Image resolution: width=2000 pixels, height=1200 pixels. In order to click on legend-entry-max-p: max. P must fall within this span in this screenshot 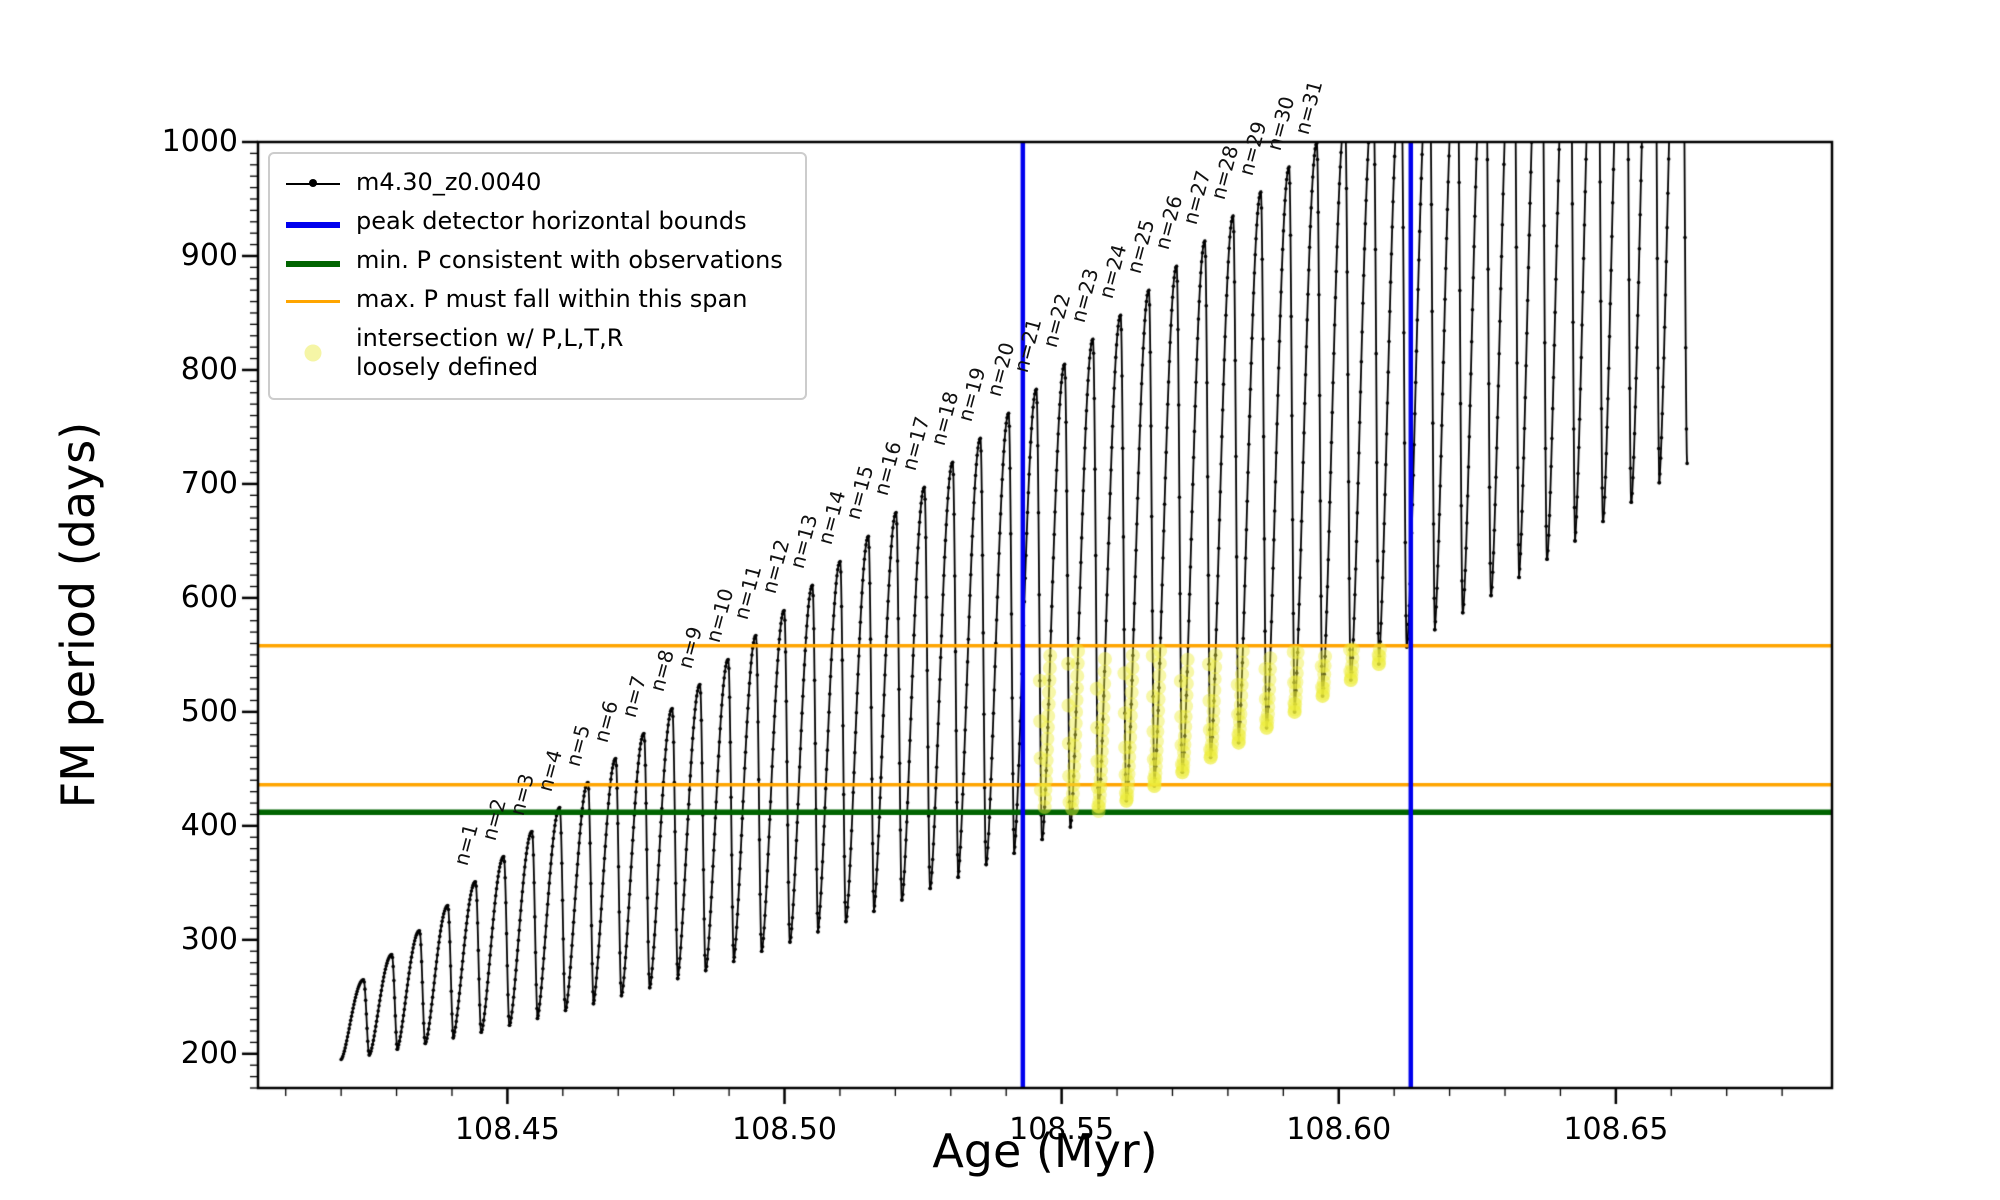, I will do `click(534, 299)`.